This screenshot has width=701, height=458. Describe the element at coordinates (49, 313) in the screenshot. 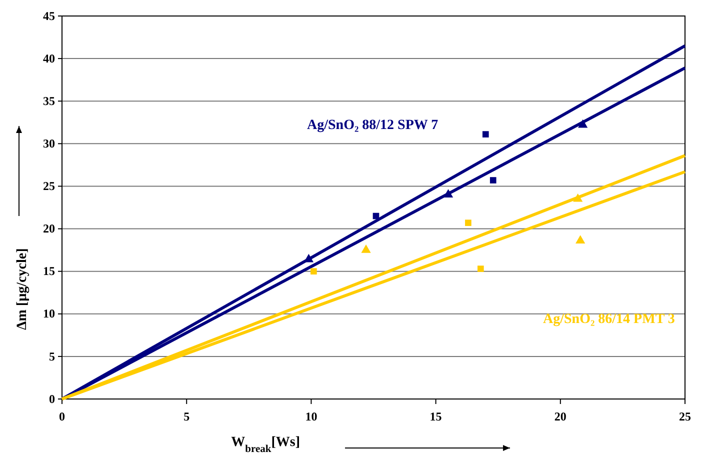

I see `y-tick-label: 10` at that location.